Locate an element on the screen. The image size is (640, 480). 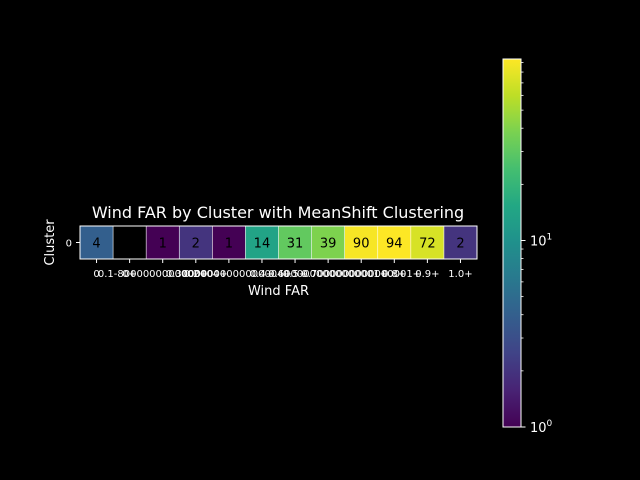
y-tick-label: 0 is located at coordinates (69, 244).